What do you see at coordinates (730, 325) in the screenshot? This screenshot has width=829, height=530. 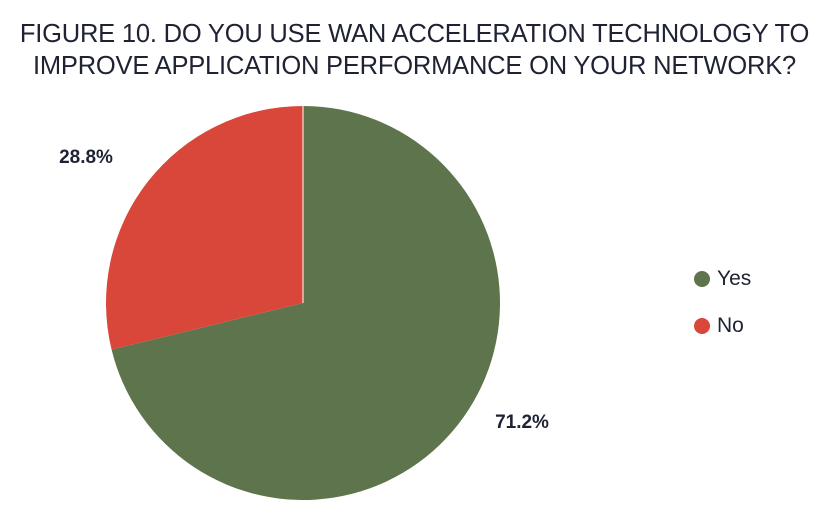 I see `legend-label-no: No` at bounding box center [730, 325].